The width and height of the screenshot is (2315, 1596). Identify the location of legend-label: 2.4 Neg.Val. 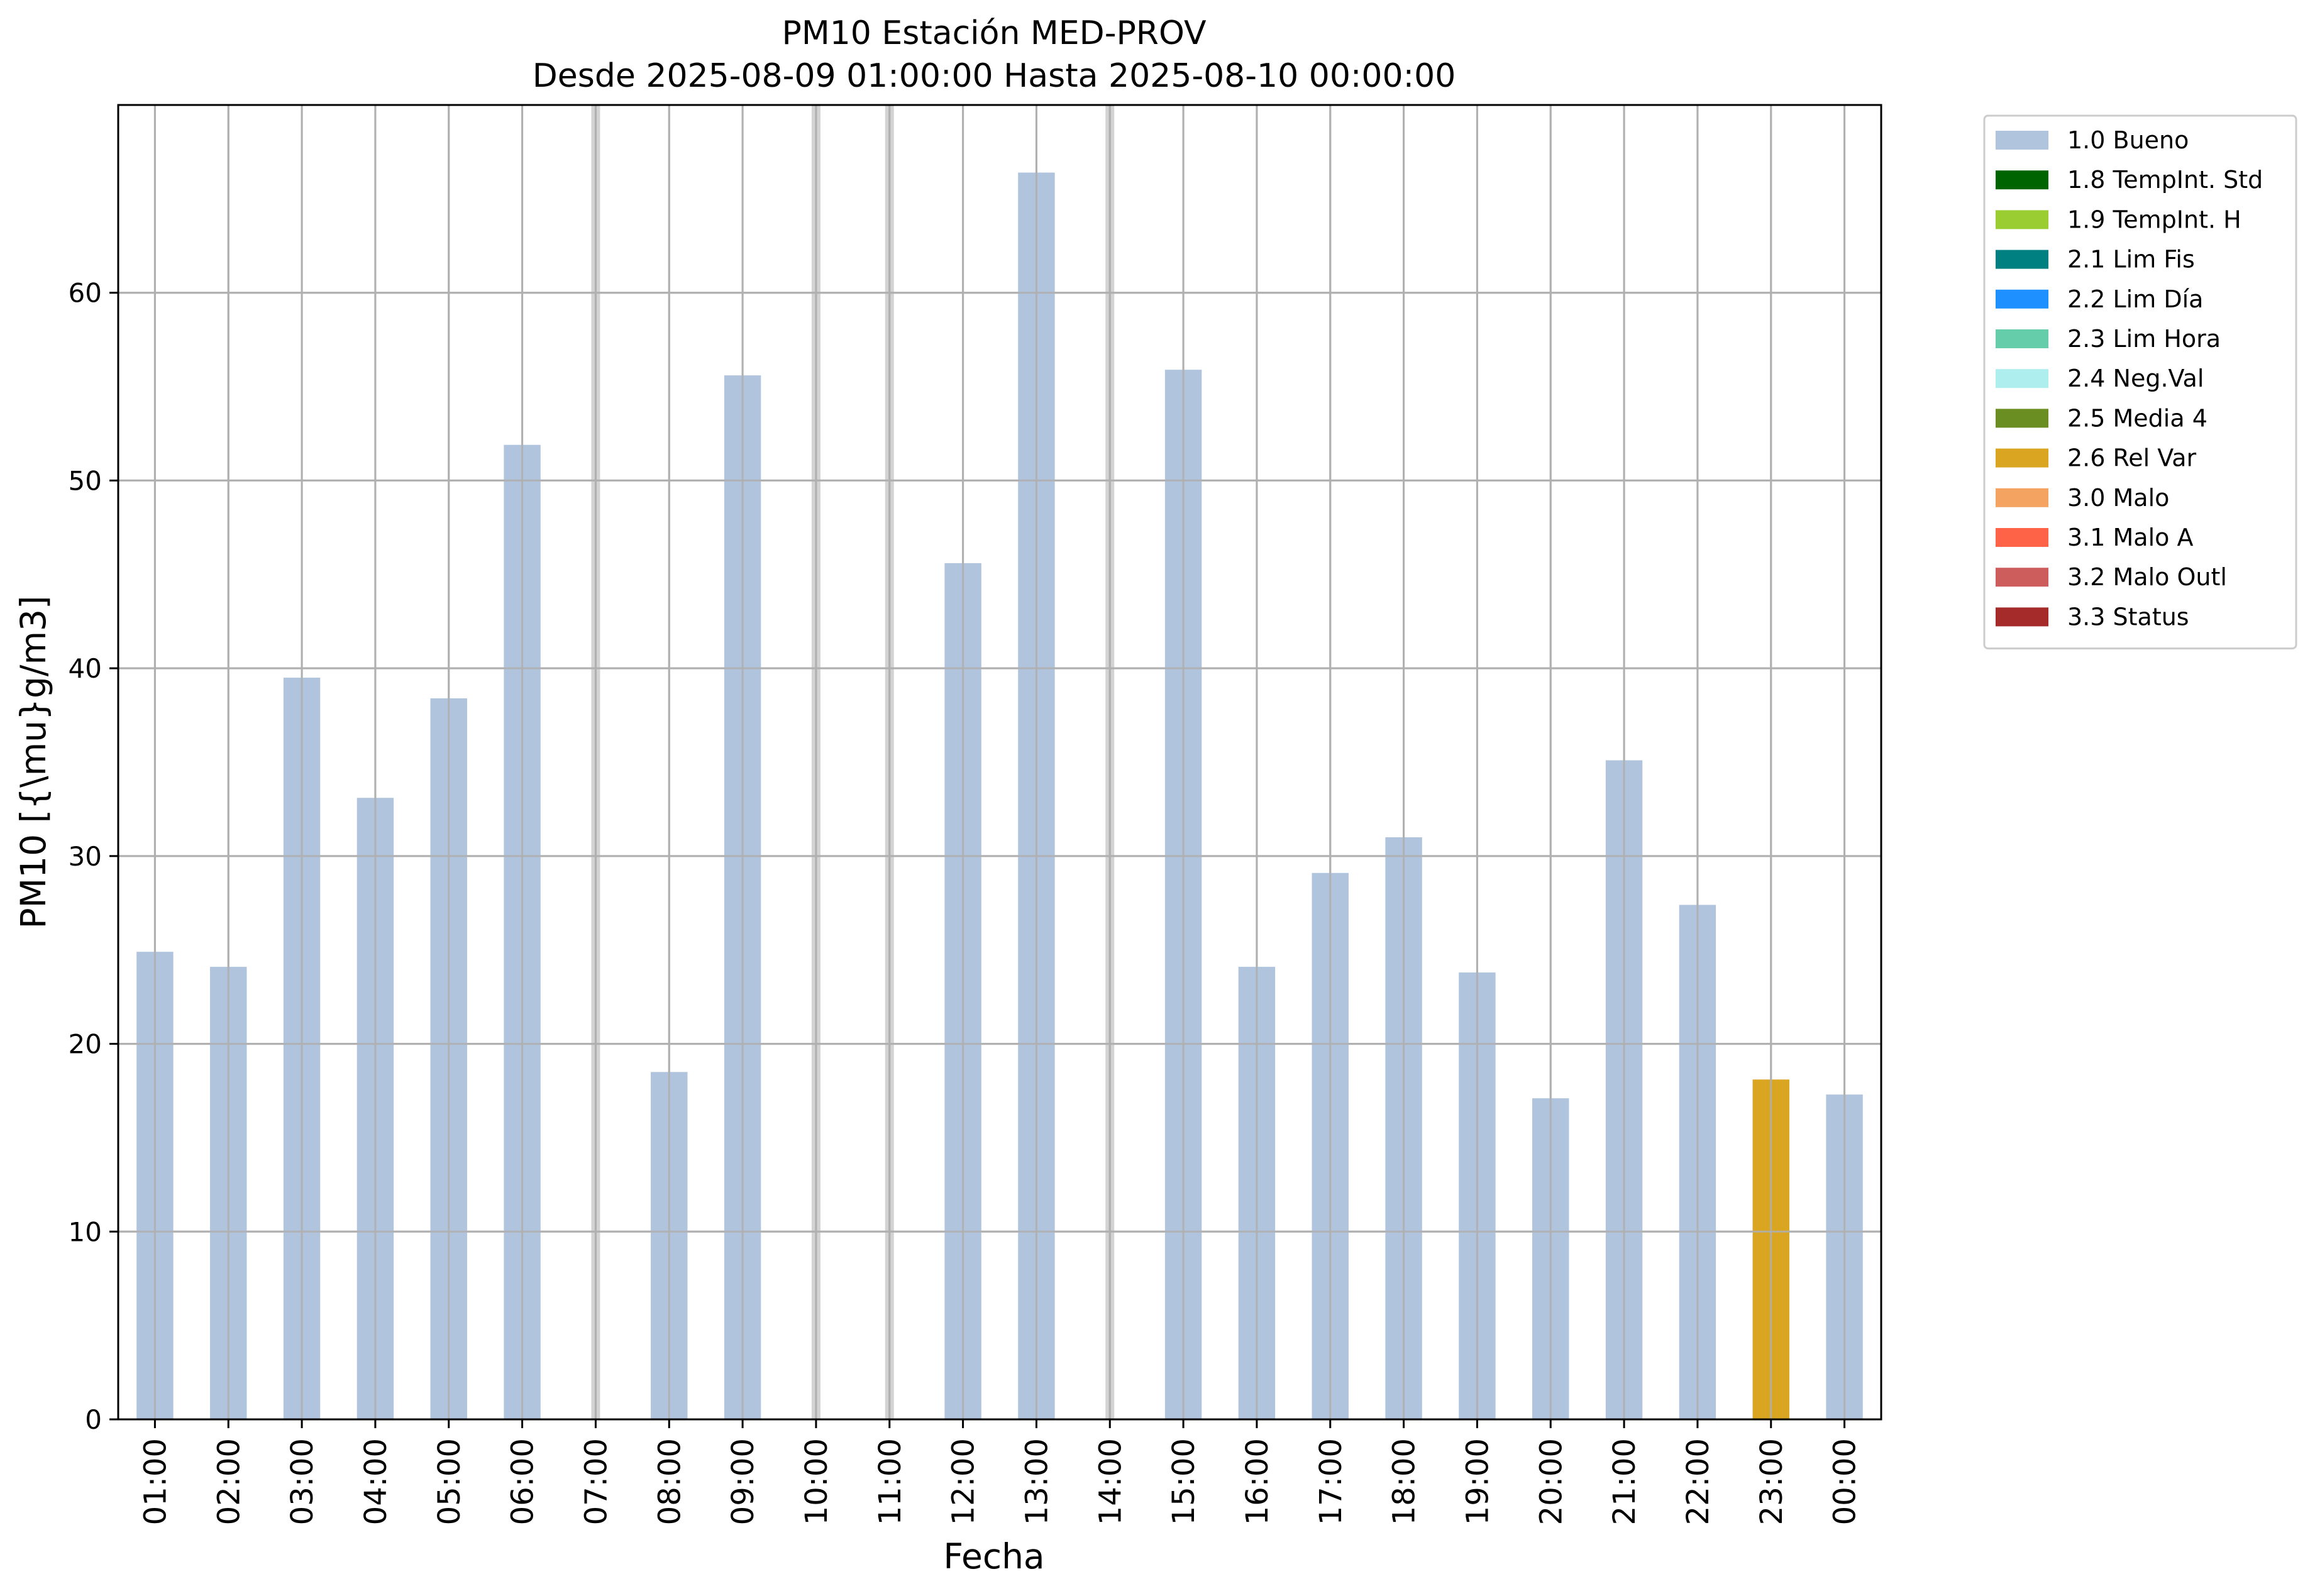
(2135, 378).